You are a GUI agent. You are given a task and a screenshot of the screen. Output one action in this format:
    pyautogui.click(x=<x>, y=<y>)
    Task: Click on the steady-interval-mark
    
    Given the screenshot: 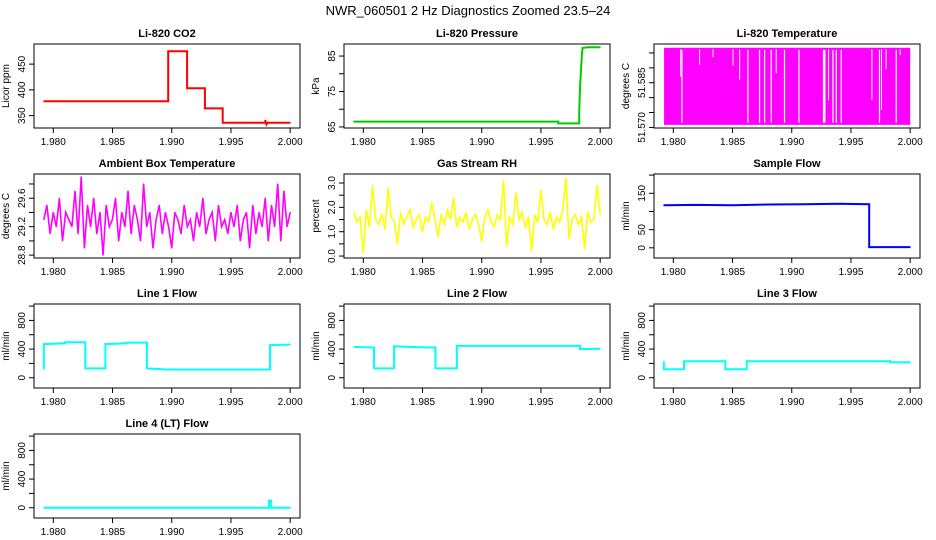 What is the action you would take?
    pyautogui.click(x=824, y=87)
    